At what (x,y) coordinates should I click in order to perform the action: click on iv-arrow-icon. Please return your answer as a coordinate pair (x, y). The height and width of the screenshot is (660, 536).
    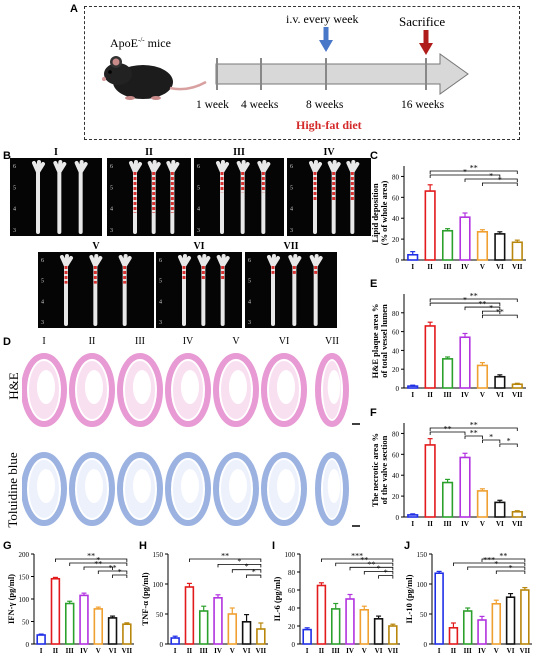
    Looking at the image, I should click on (326, 39).